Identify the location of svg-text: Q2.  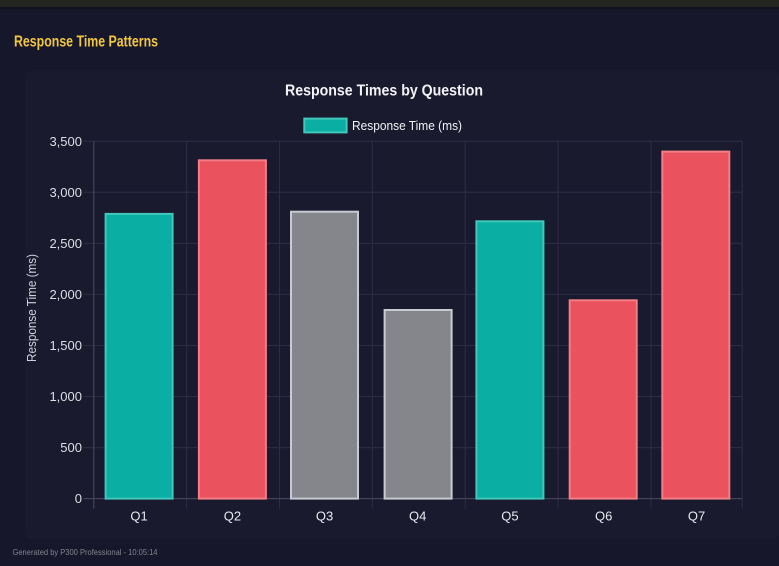
(232, 516).